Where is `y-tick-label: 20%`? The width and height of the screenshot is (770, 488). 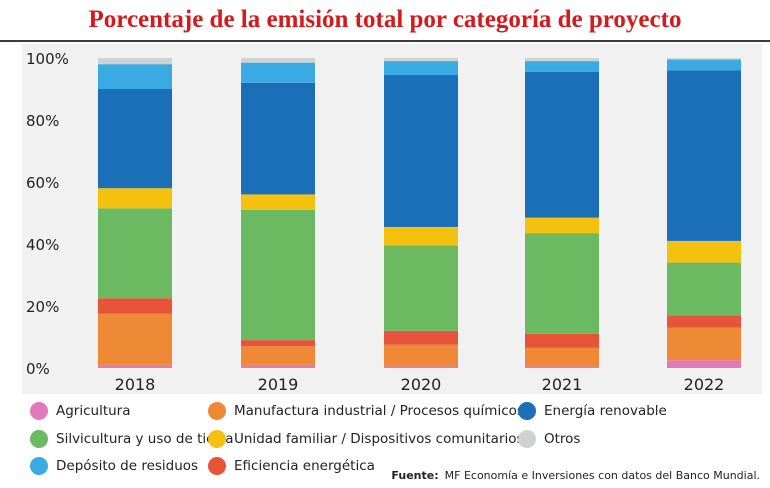 y-tick-label: 20% is located at coordinates (42, 307).